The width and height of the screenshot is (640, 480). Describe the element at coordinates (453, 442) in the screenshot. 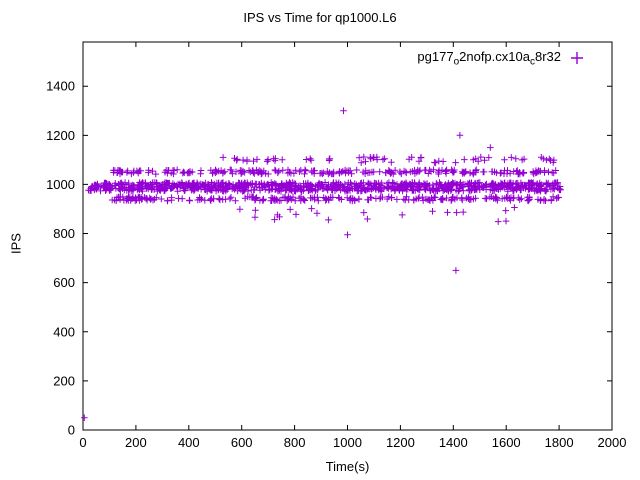

I see `x-tick-label: 1400` at that location.